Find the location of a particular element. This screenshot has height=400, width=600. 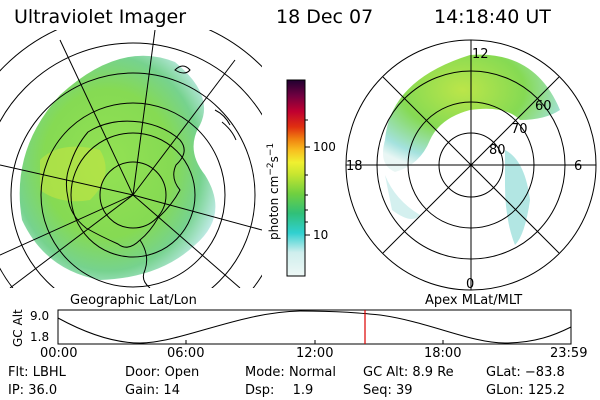

coastline-islands is located at coordinates (205, 103).